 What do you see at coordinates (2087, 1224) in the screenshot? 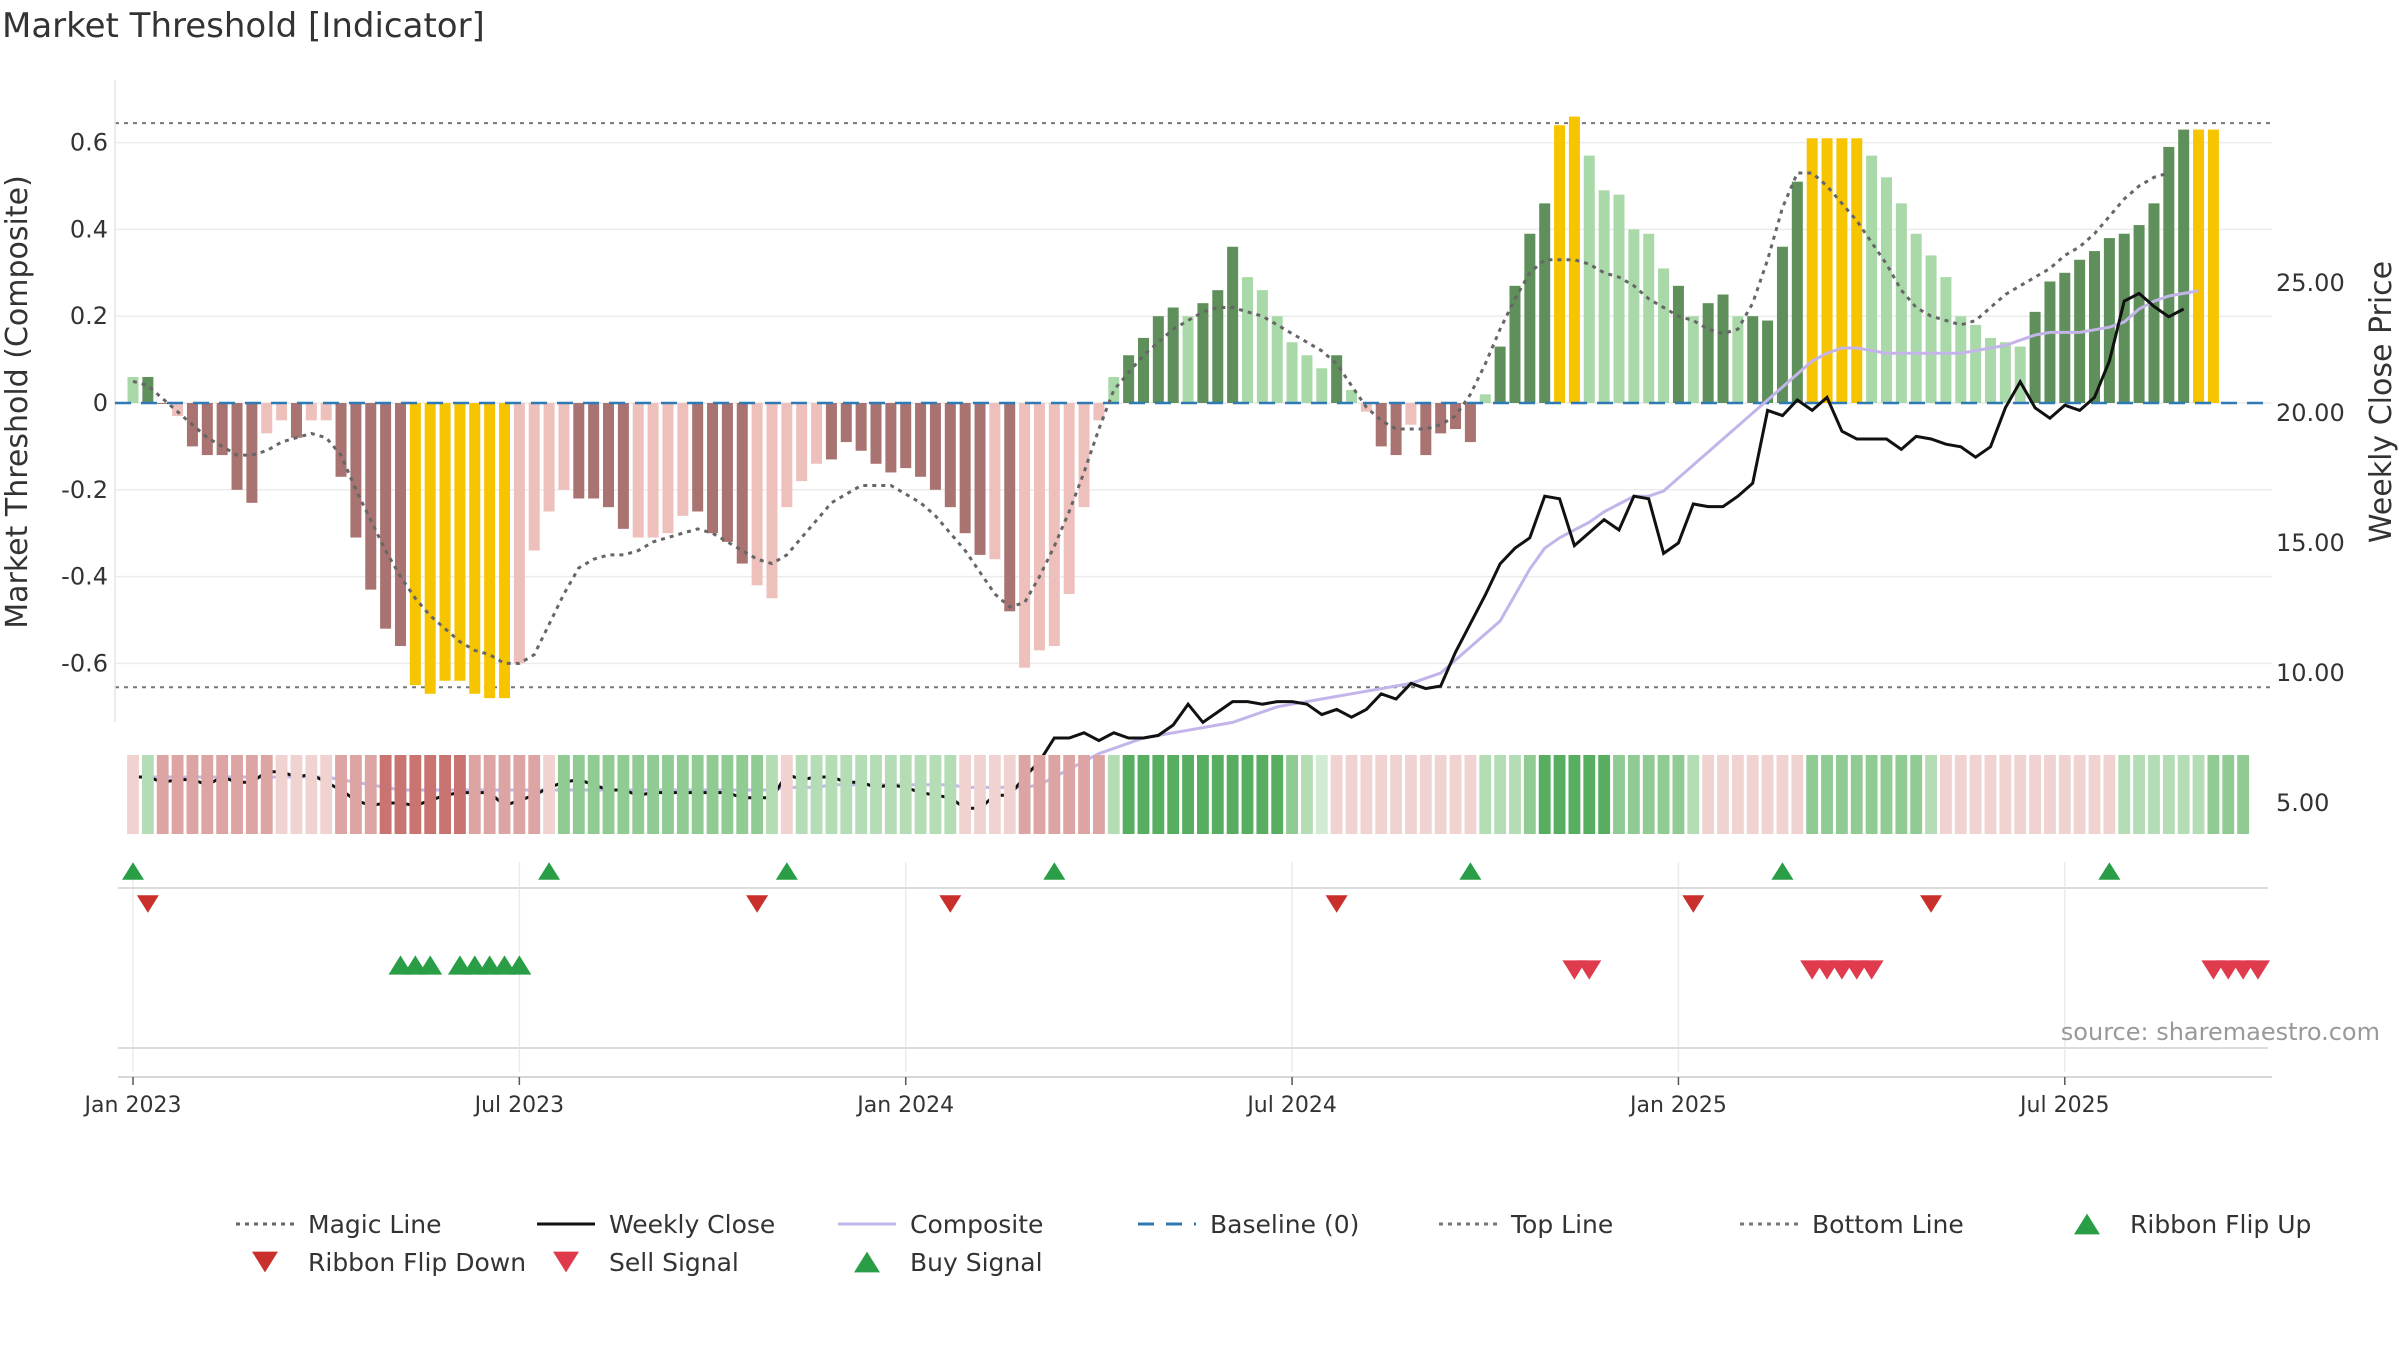
I see `legend-swatch` at bounding box center [2087, 1224].